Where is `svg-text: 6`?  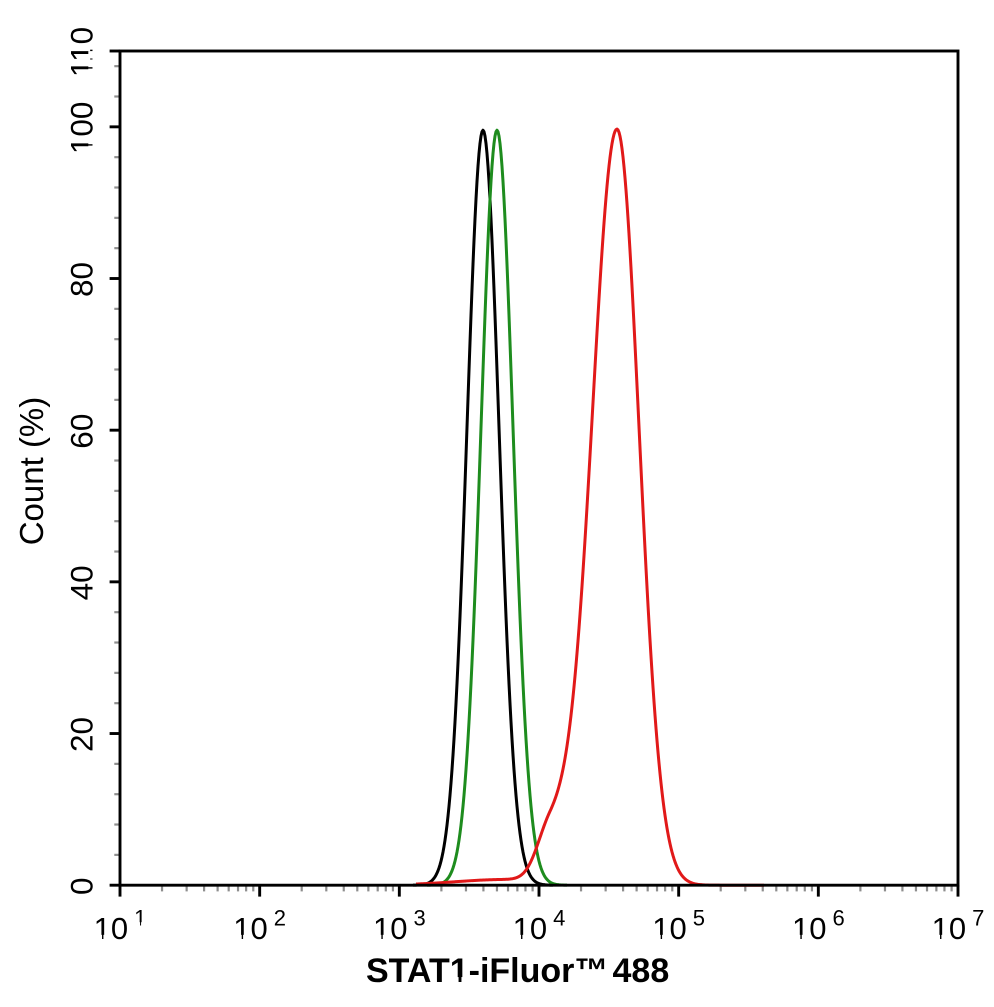
svg-text: 6 is located at coordinates (838, 918).